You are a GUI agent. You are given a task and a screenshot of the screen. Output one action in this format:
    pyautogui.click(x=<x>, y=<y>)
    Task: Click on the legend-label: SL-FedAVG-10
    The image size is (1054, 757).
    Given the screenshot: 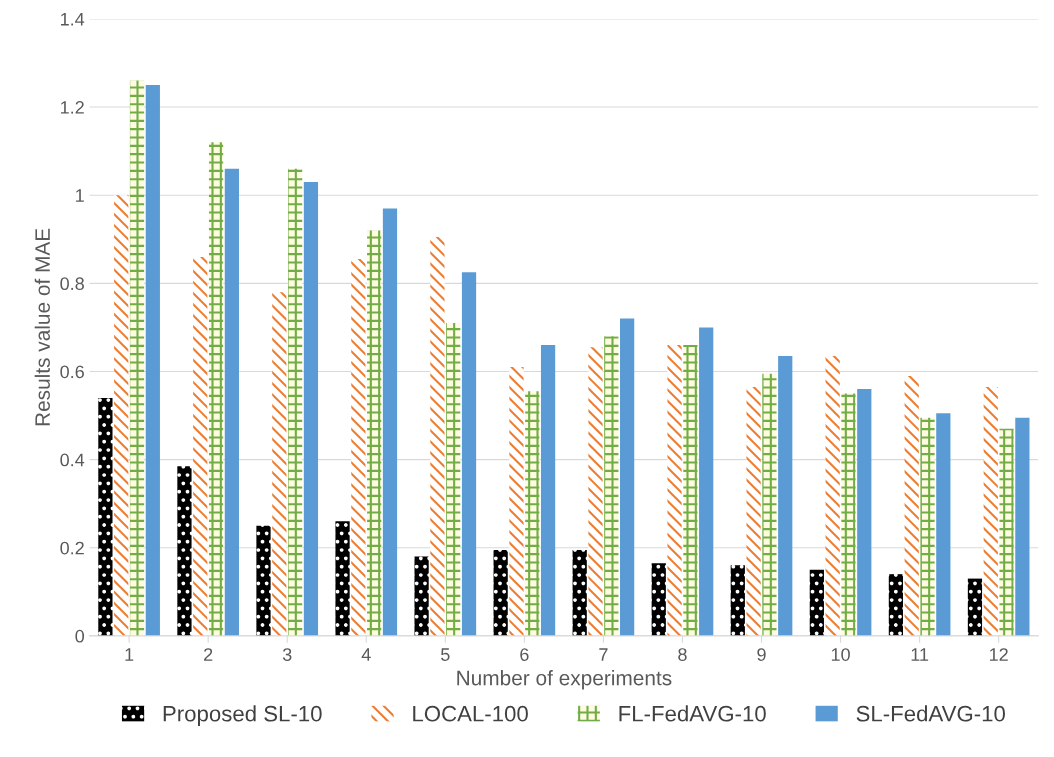 What is the action you would take?
    pyautogui.click(x=930, y=713)
    